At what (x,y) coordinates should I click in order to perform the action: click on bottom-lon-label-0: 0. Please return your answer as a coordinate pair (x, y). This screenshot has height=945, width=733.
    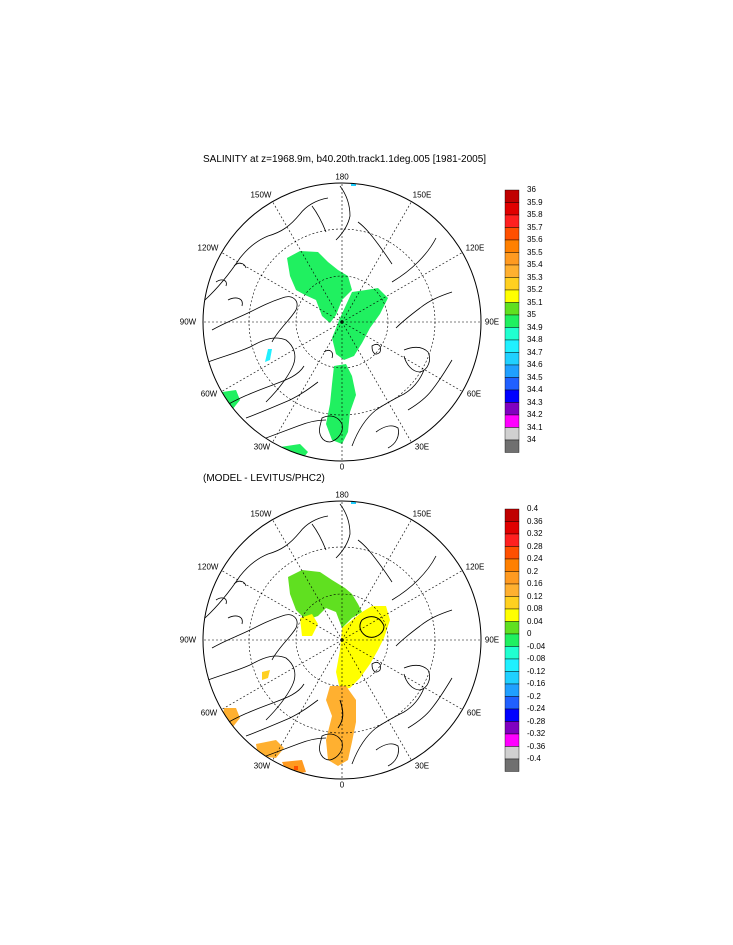
    Looking at the image, I should click on (342, 785).